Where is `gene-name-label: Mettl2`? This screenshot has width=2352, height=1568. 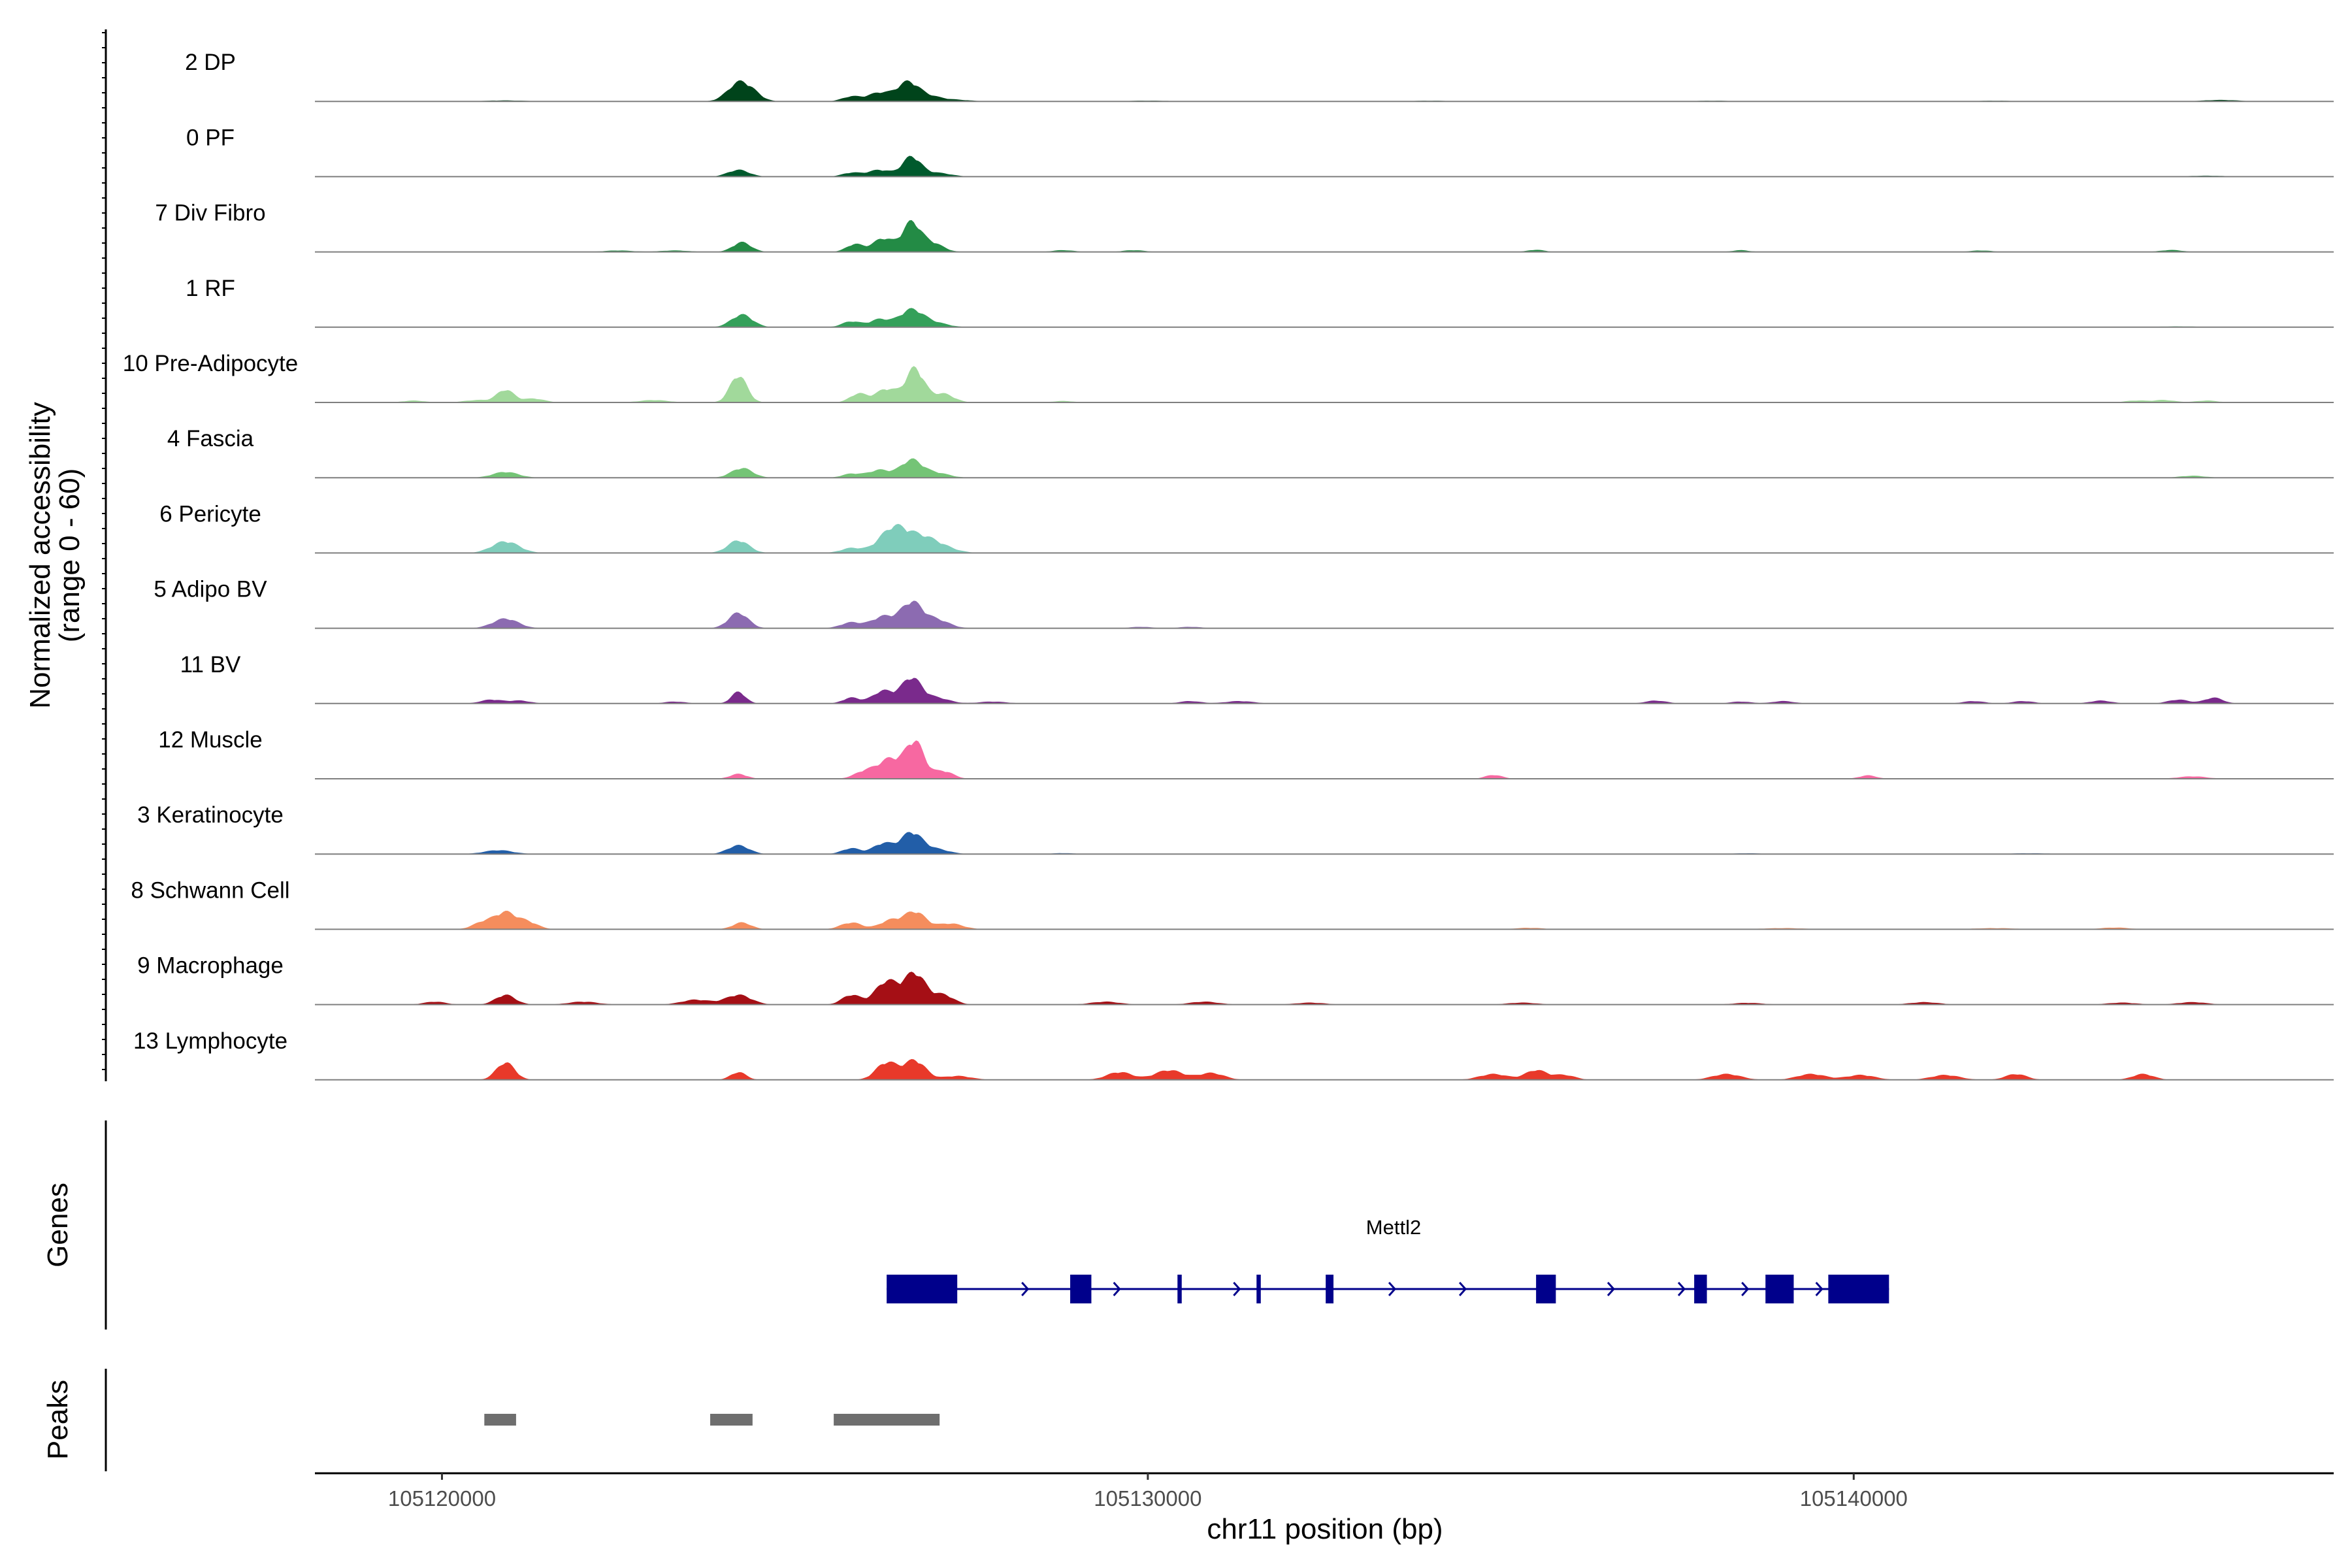
gene-name-label: Mettl2 is located at coordinates (1393, 1227).